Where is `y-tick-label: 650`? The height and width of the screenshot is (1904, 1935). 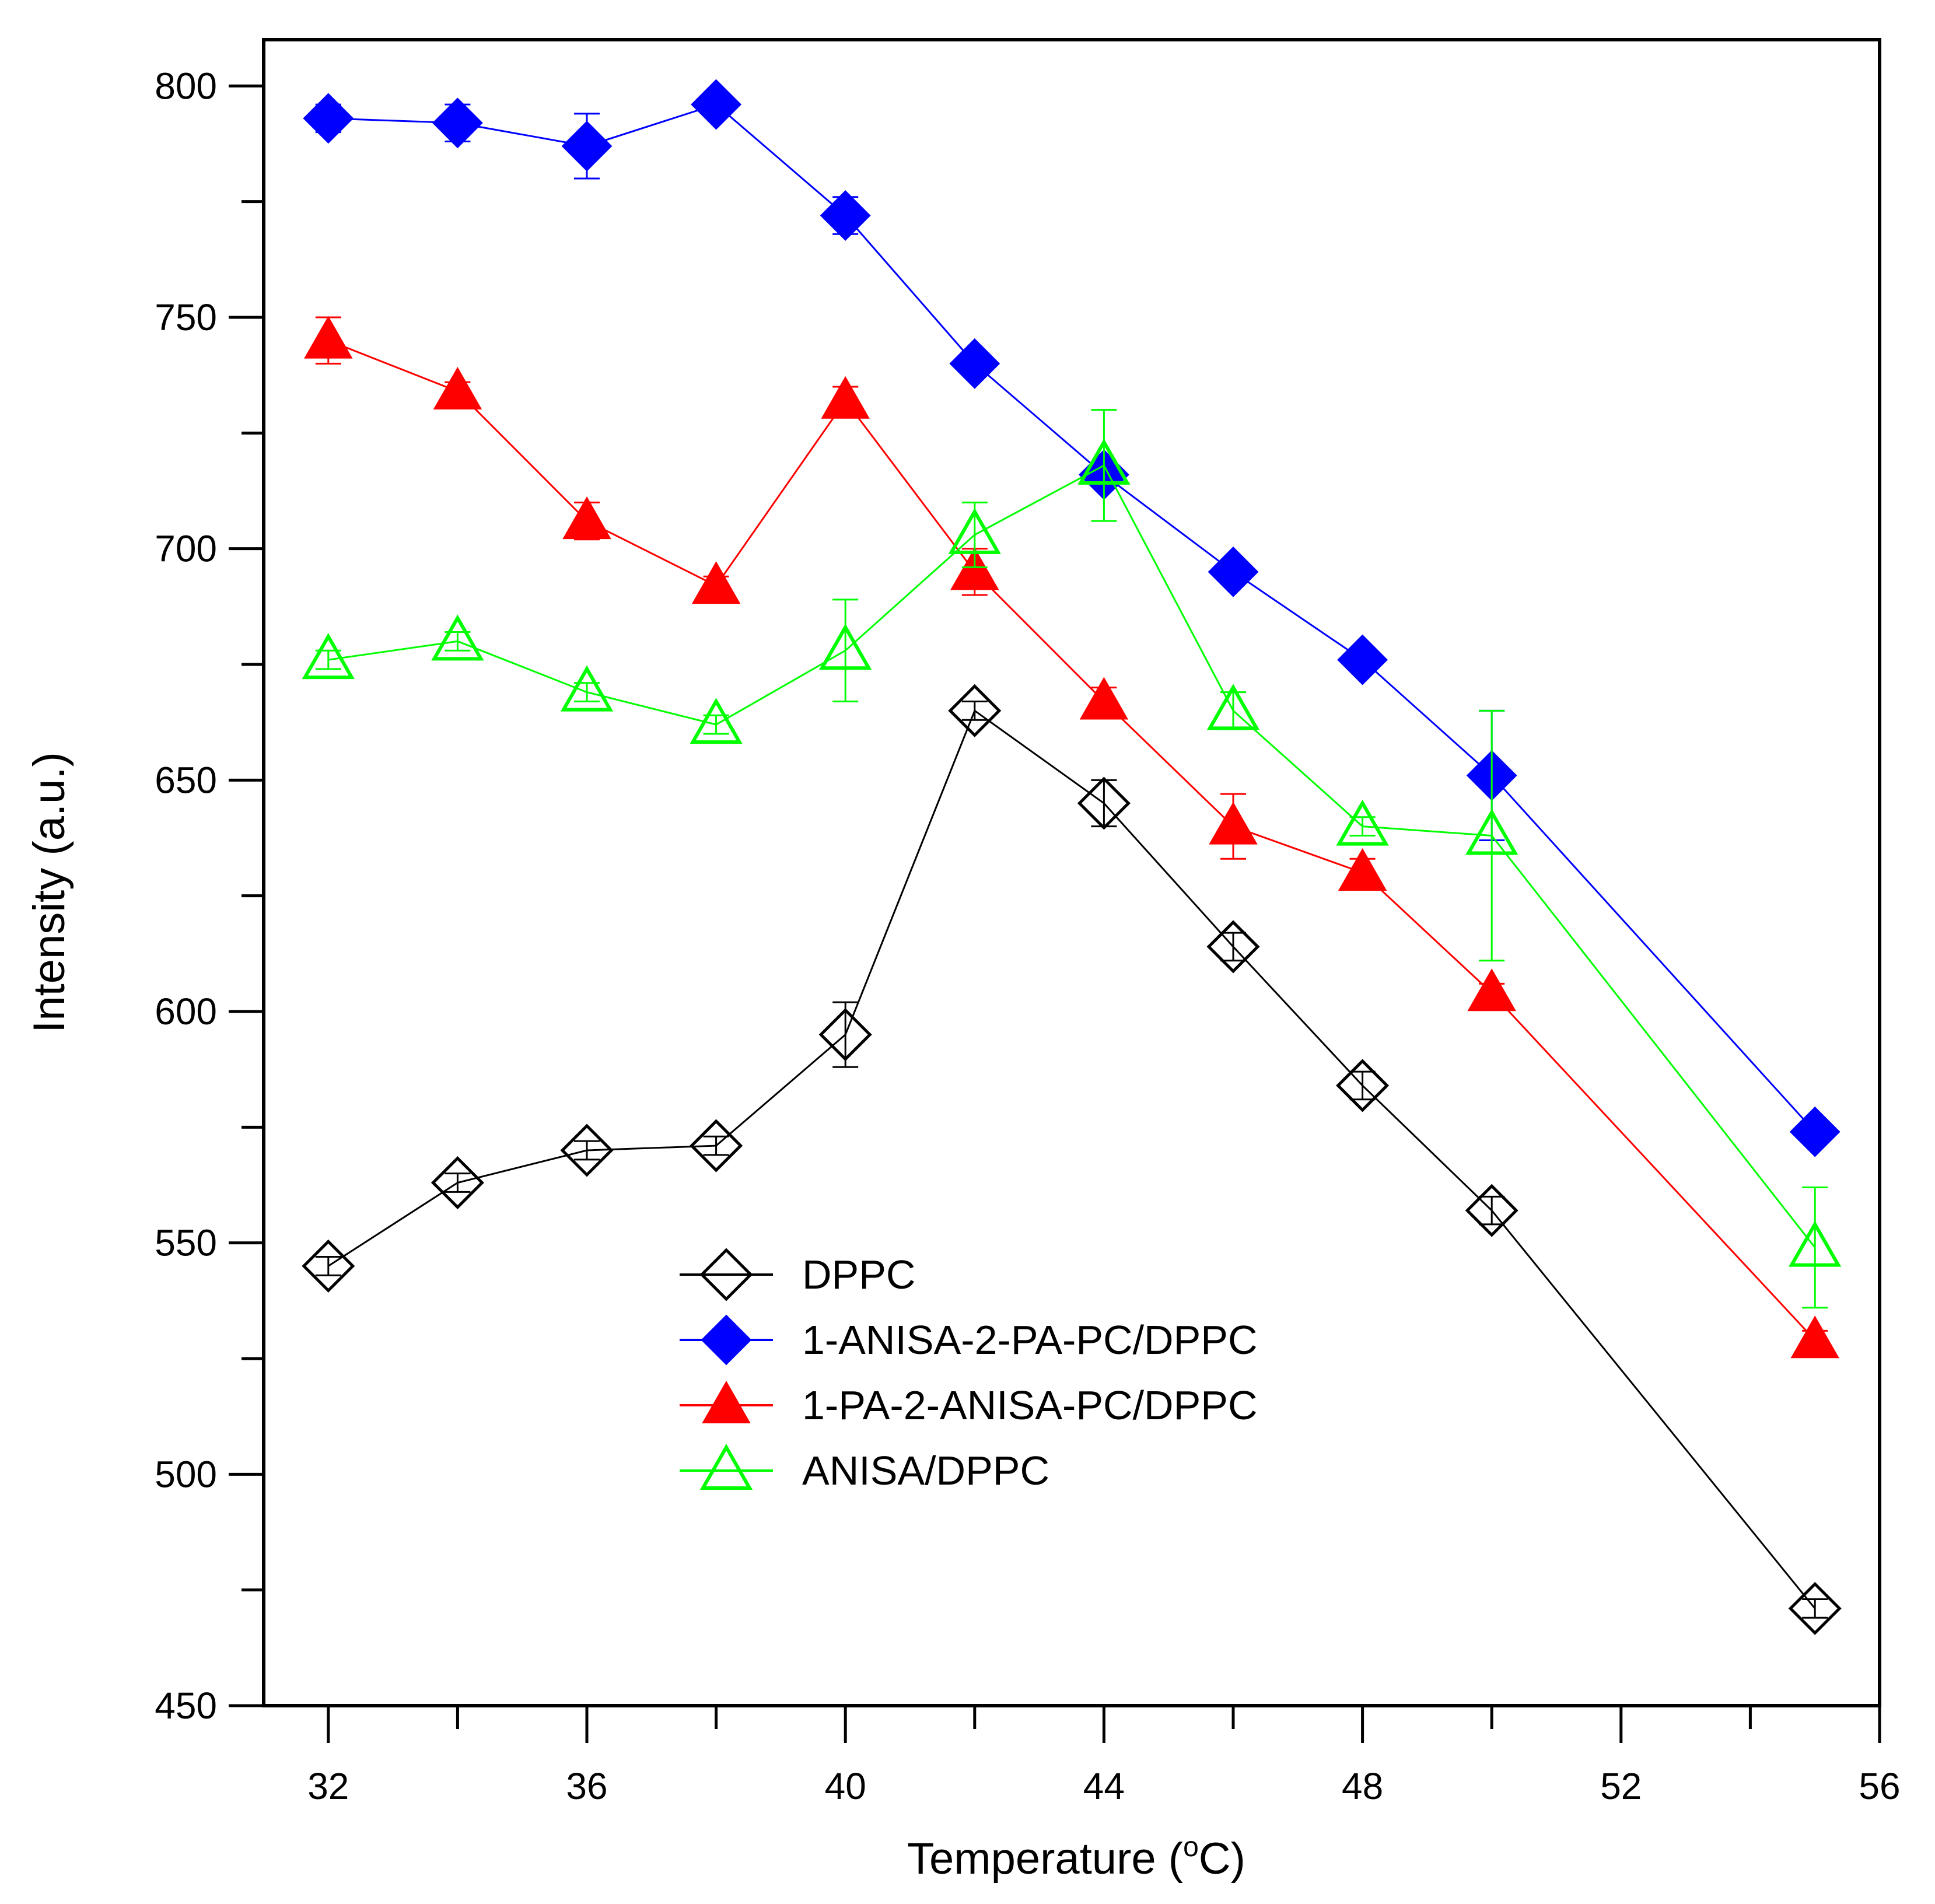 y-tick-label: 650 is located at coordinates (186, 780).